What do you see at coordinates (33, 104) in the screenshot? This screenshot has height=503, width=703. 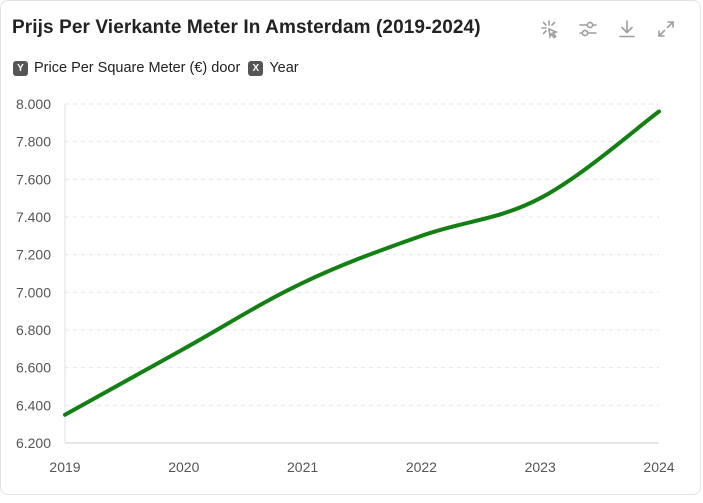 I see `y-tick-label: 8.000` at bounding box center [33, 104].